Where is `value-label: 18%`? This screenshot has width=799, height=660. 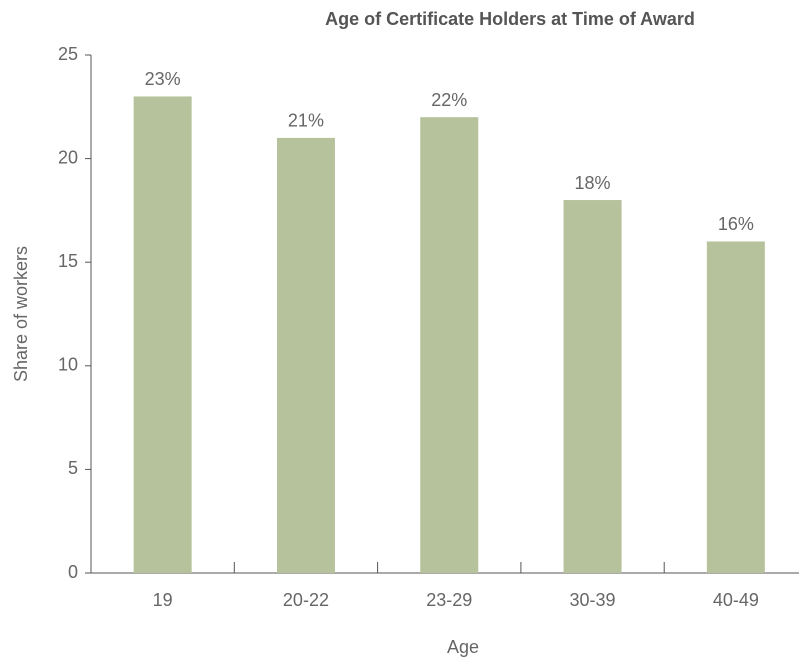
value-label: 18% is located at coordinates (593, 183).